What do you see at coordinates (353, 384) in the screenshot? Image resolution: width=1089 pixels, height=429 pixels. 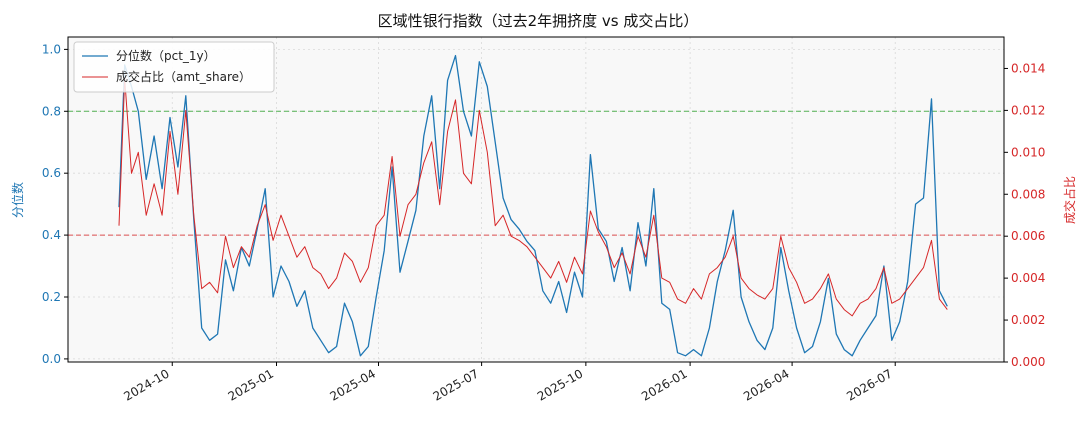 I see `x-tick-label-2: 2025-04` at bounding box center [353, 384].